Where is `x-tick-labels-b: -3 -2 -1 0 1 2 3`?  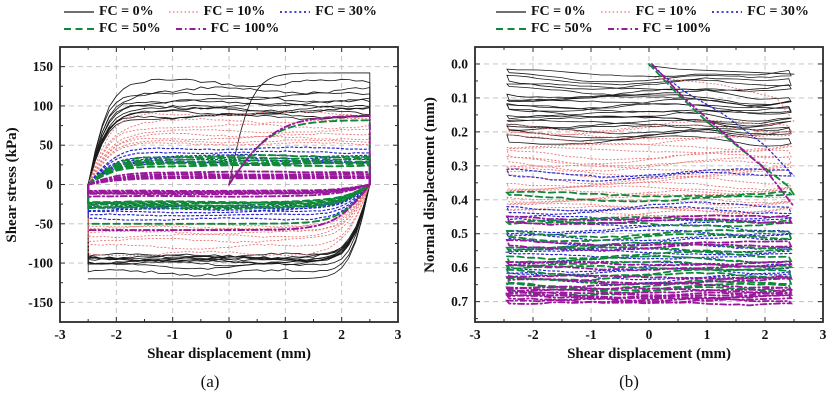
x-tick-labels-b: -3 -2 -1 0 1 2 3 is located at coordinates (647, 334).